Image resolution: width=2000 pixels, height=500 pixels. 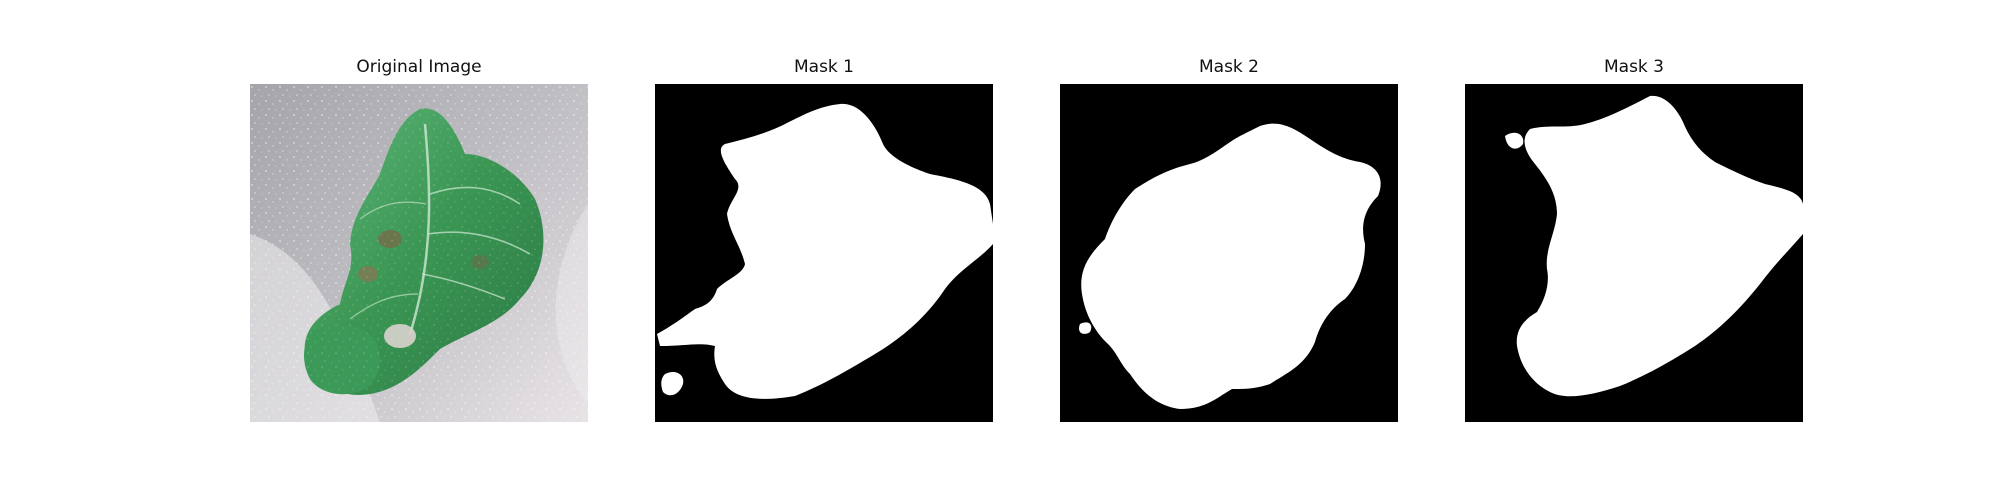 I want to click on mask-3-image, so click(x=1634, y=253).